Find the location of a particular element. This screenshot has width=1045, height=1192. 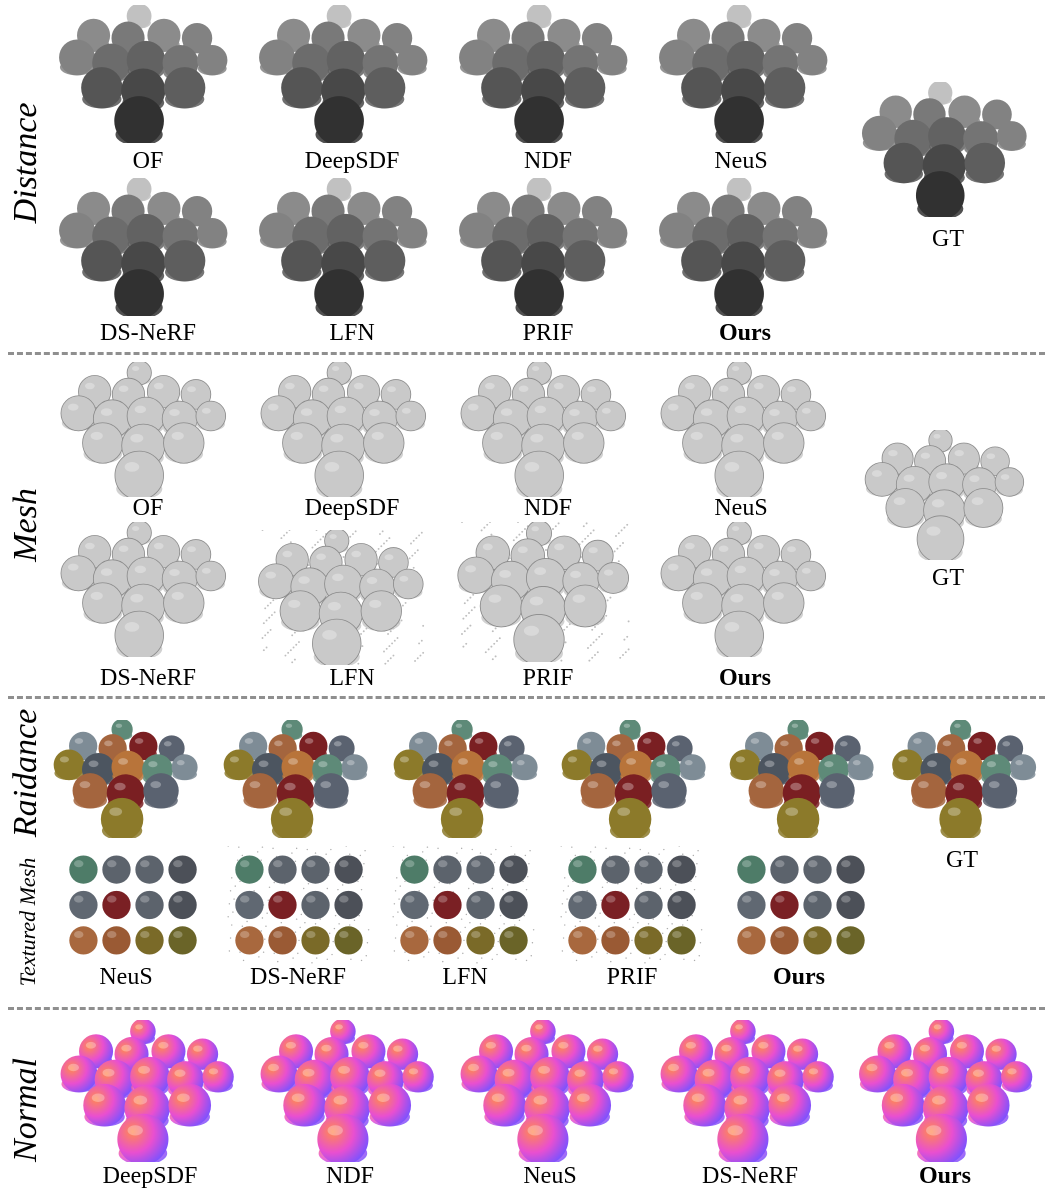

section-label-distance: Distance is located at coordinates (25, 163).